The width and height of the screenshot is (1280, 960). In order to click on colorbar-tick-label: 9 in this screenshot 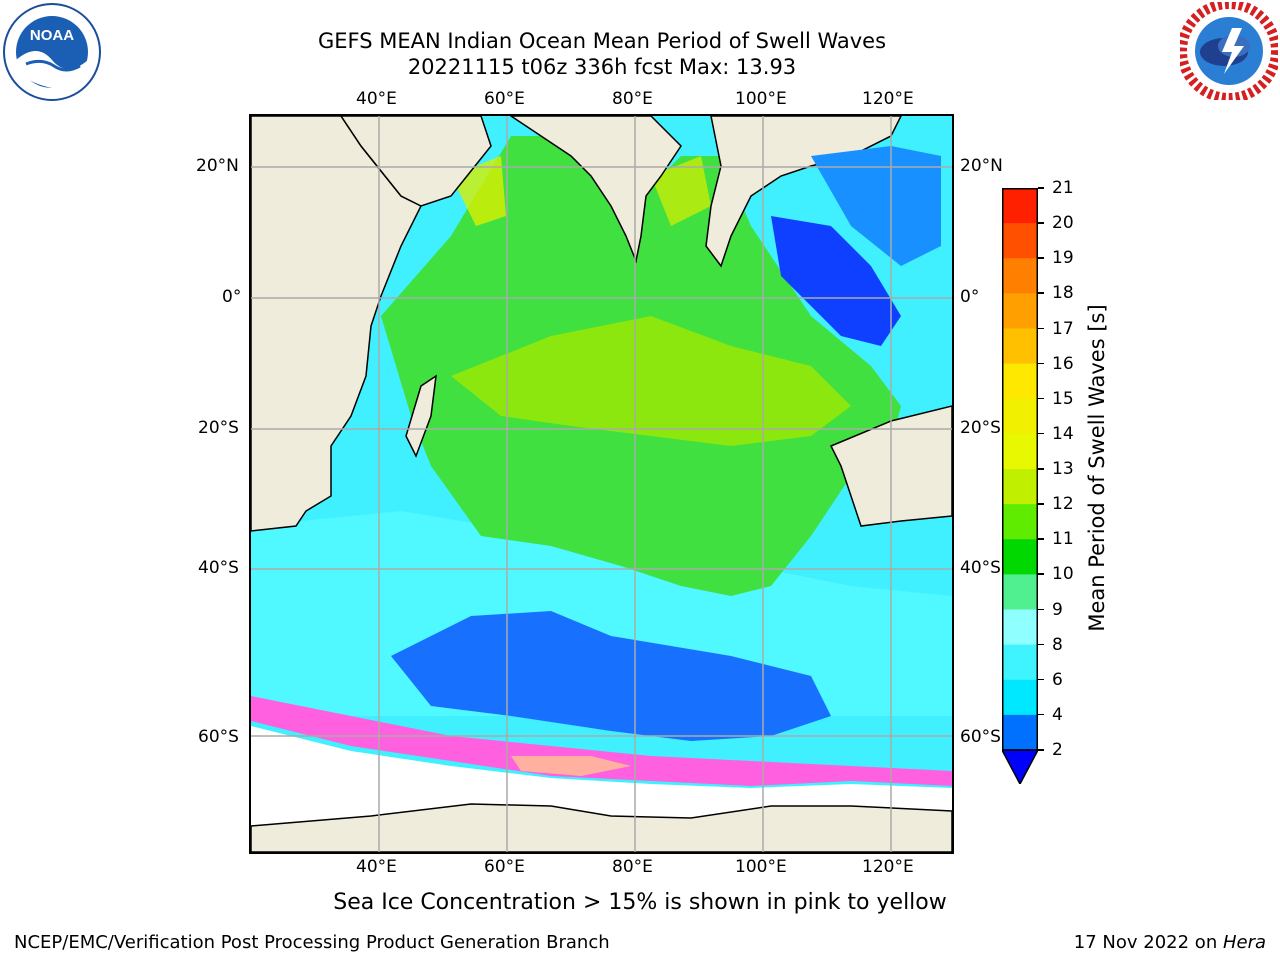, I will do `click(1057, 609)`.